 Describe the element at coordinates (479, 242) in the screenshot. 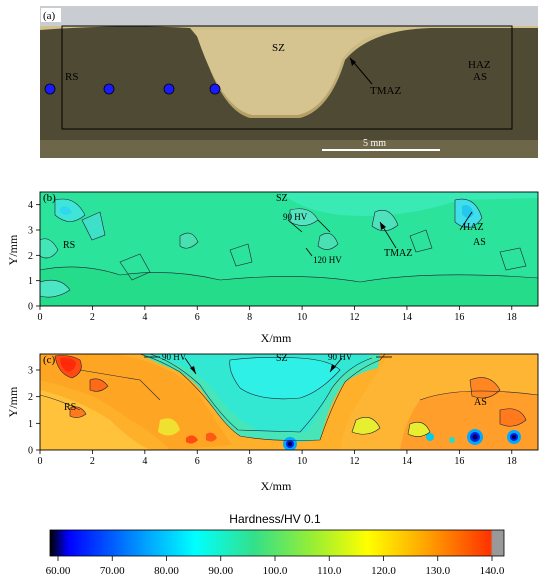

I see `panel-b-as-label: AS` at that location.